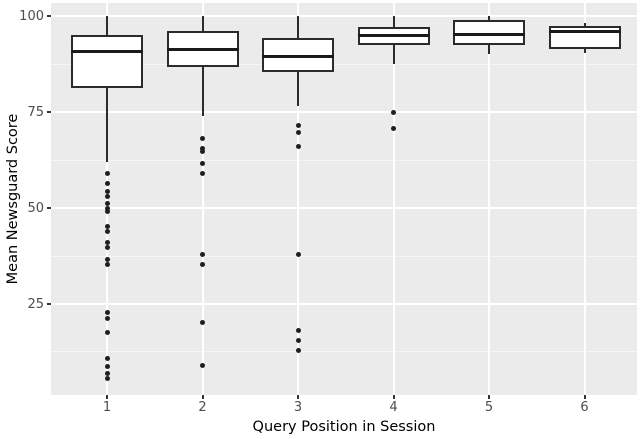  Describe the element at coordinates (35, 304) in the screenshot. I see `y-tick-label: 25` at that location.